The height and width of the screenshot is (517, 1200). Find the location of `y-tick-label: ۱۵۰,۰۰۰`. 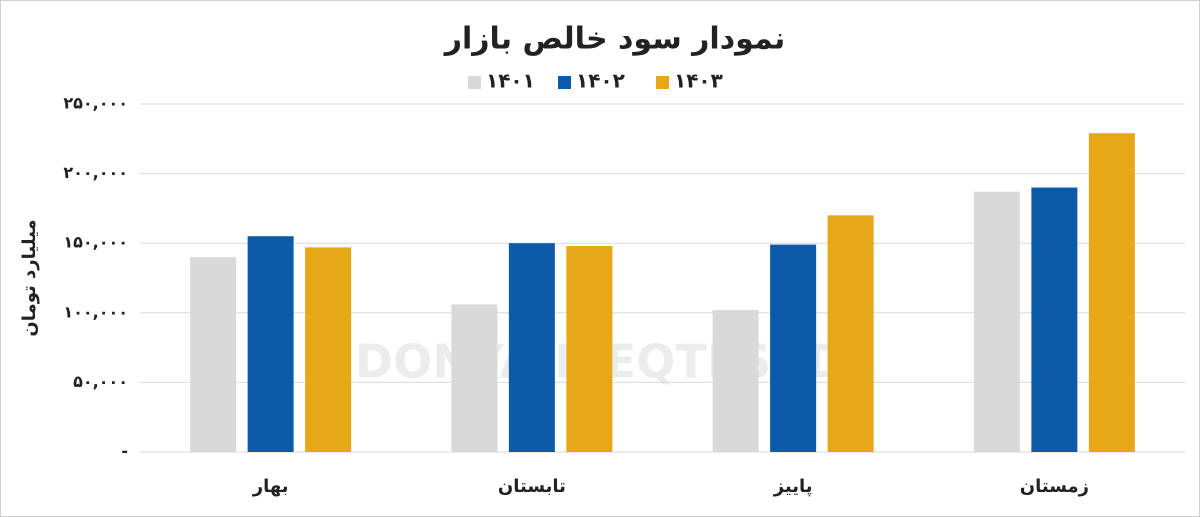

y-tick-label: ۱۵۰,۰۰۰ is located at coordinates (95, 242).